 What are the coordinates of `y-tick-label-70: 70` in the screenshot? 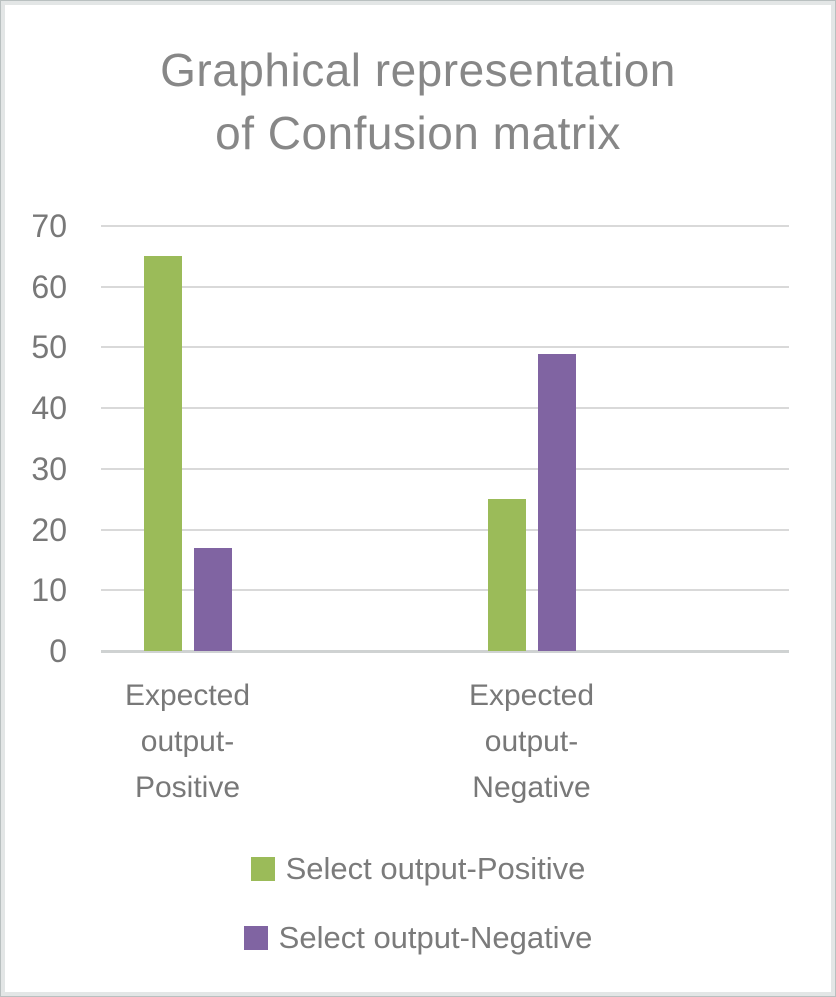 It's located at (49, 226).